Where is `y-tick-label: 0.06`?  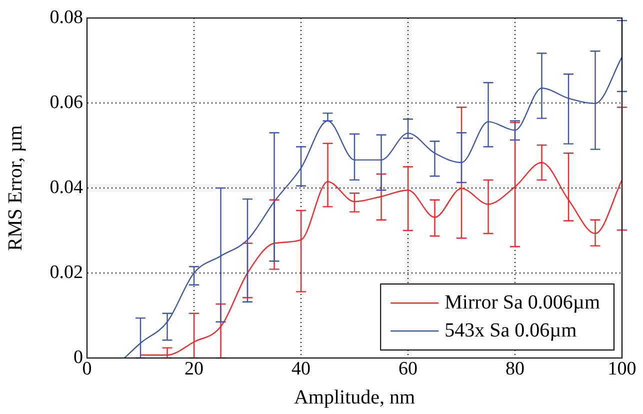
y-tick-label: 0.06 is located at coordinates (66, 102).